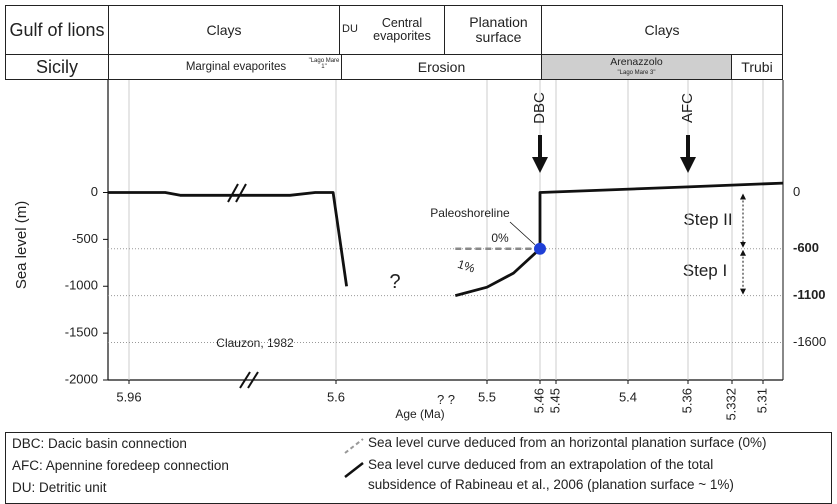 This screenshot has height=504, width=837. I want to click on x-axis-title: Age (Ma), so click(419, 414).